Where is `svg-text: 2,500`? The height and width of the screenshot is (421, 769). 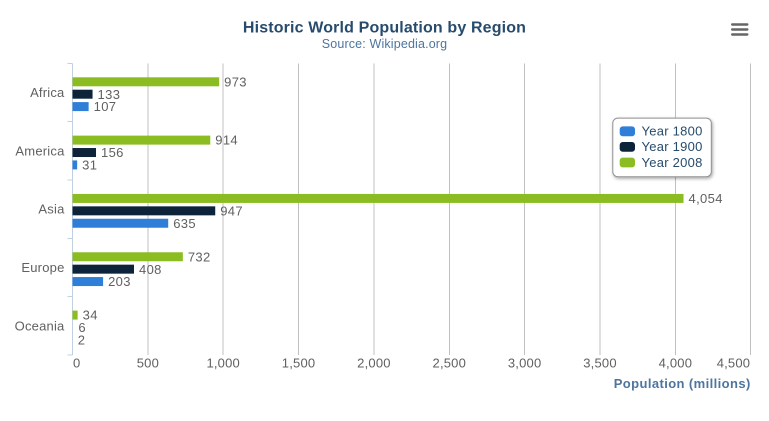 svg-text: 2,500 is located at coordinates (450, 363).